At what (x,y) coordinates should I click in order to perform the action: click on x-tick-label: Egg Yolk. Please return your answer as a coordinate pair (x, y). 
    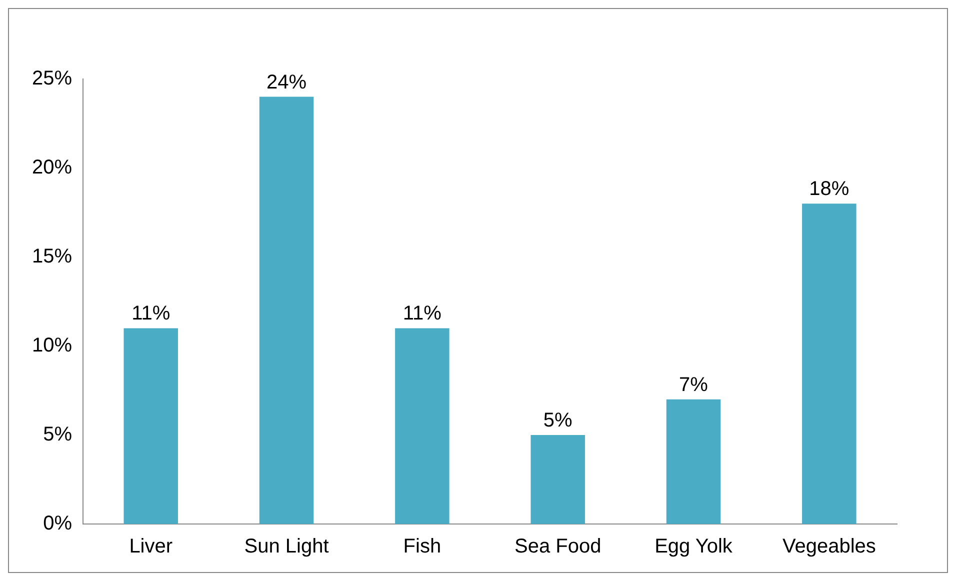
    Looking at the image, I should click on (694, 547).